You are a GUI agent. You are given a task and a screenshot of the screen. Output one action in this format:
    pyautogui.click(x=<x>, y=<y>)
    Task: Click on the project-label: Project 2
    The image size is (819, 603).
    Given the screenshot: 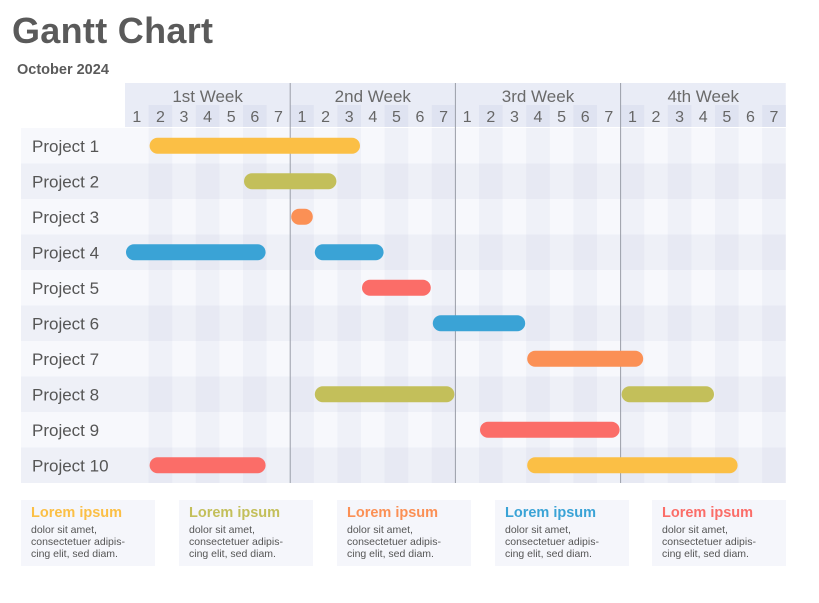 What is the action you would take?
    pyautogui.click(x=65, y=181)
    